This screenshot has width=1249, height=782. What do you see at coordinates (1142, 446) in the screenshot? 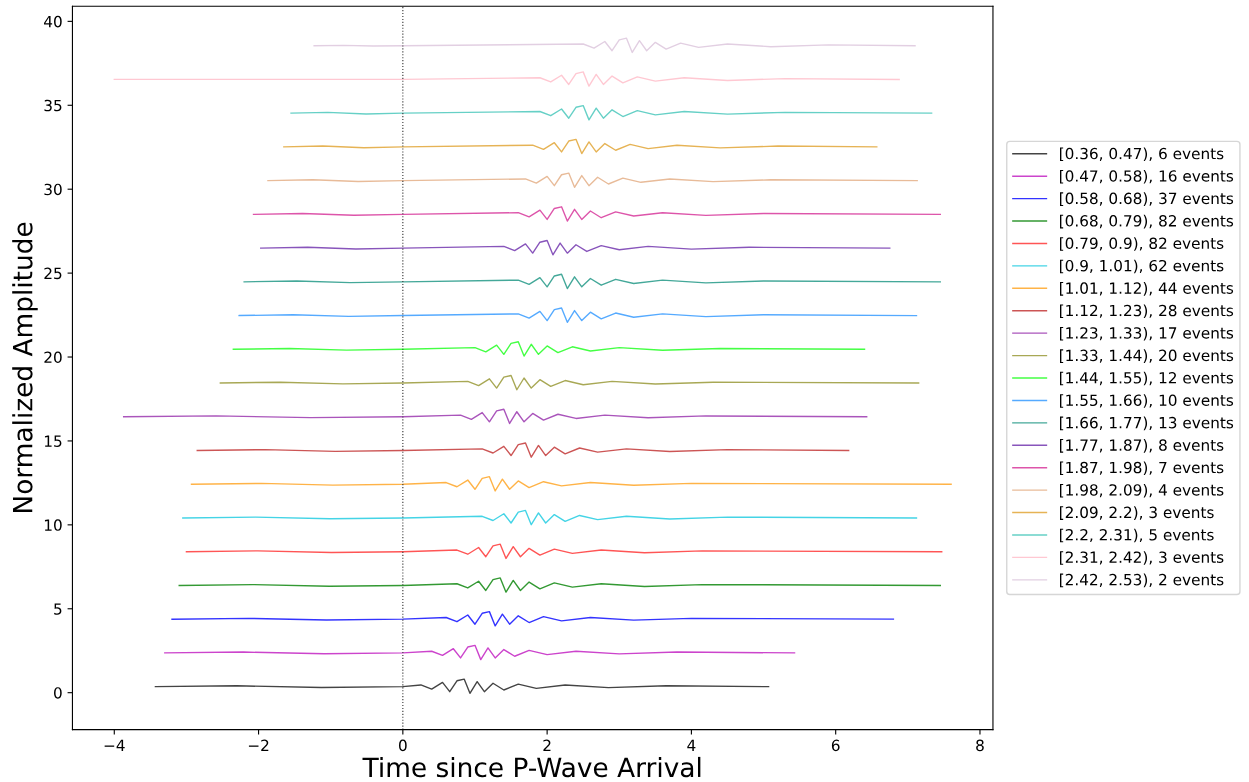
I see `legend-label: [1.77, 1.87), 8 events` at bounding box center [1142, 446].